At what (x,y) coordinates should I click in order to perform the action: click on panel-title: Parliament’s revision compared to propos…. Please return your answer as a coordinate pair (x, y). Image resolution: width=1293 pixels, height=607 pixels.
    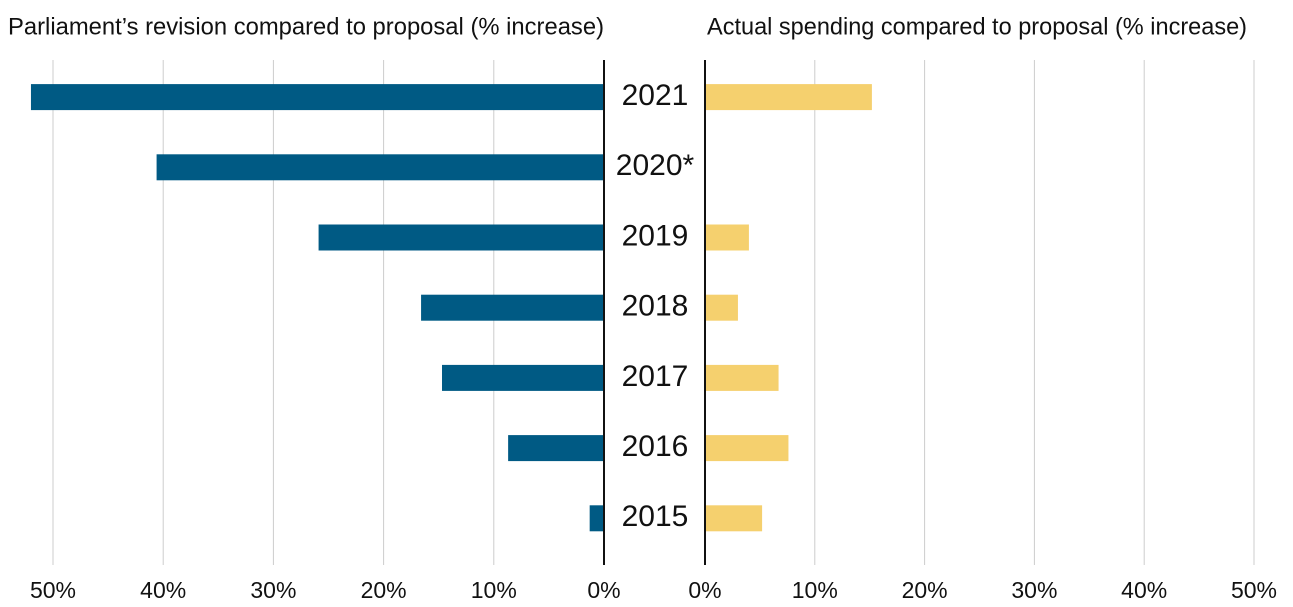
    Looking at the image, I should click on (306, 26).